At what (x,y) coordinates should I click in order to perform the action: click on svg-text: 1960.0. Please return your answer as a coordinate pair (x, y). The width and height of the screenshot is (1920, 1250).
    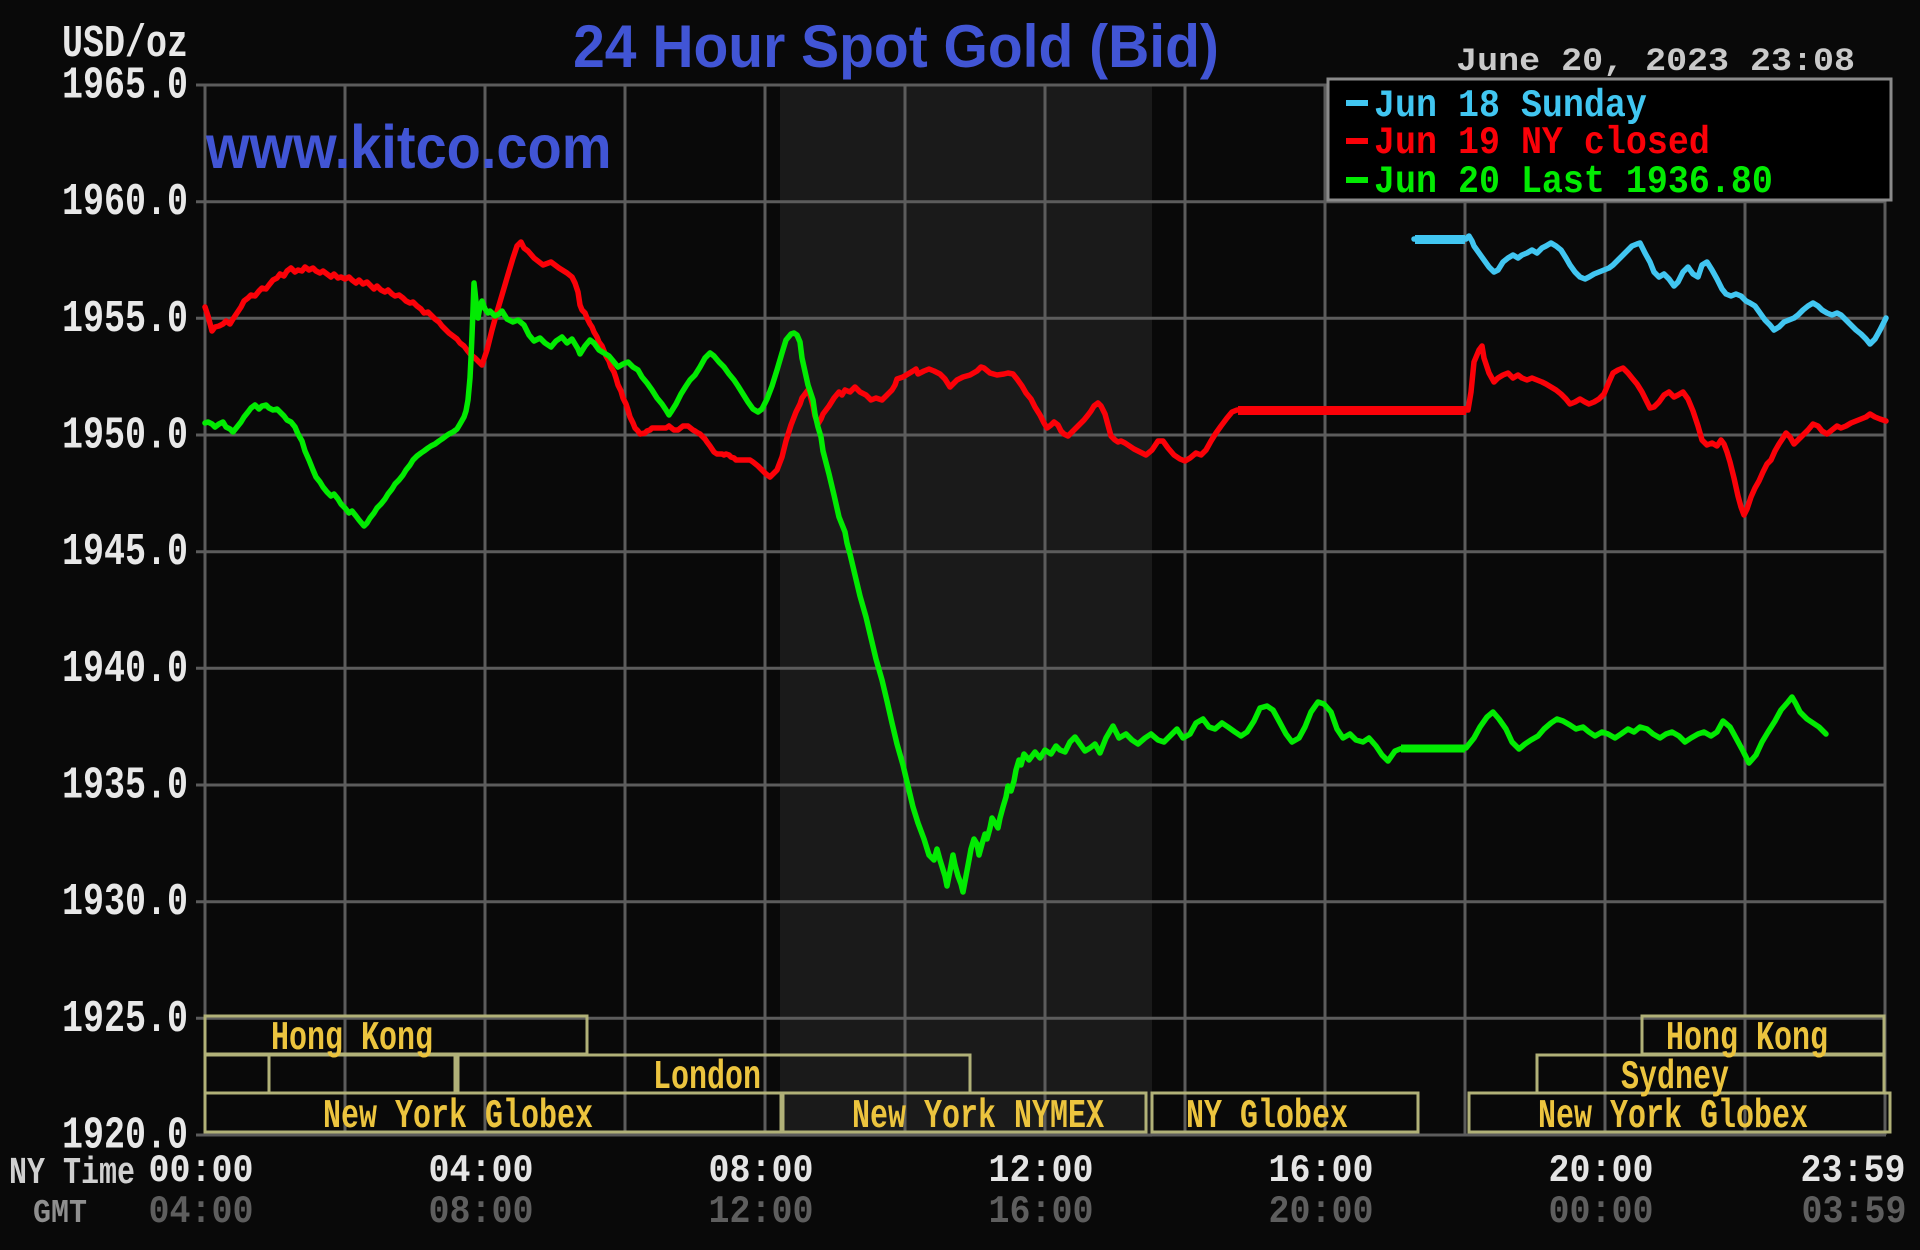
    Looking at the image, I should click on (125, 202).